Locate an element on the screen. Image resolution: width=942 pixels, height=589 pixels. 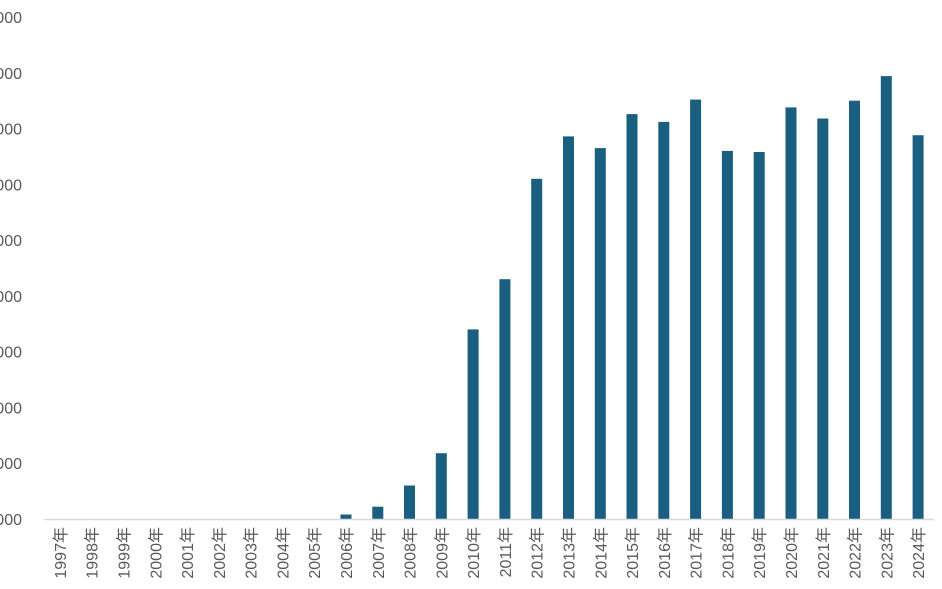
bar-2015年 is located at coordinates (632, 316).